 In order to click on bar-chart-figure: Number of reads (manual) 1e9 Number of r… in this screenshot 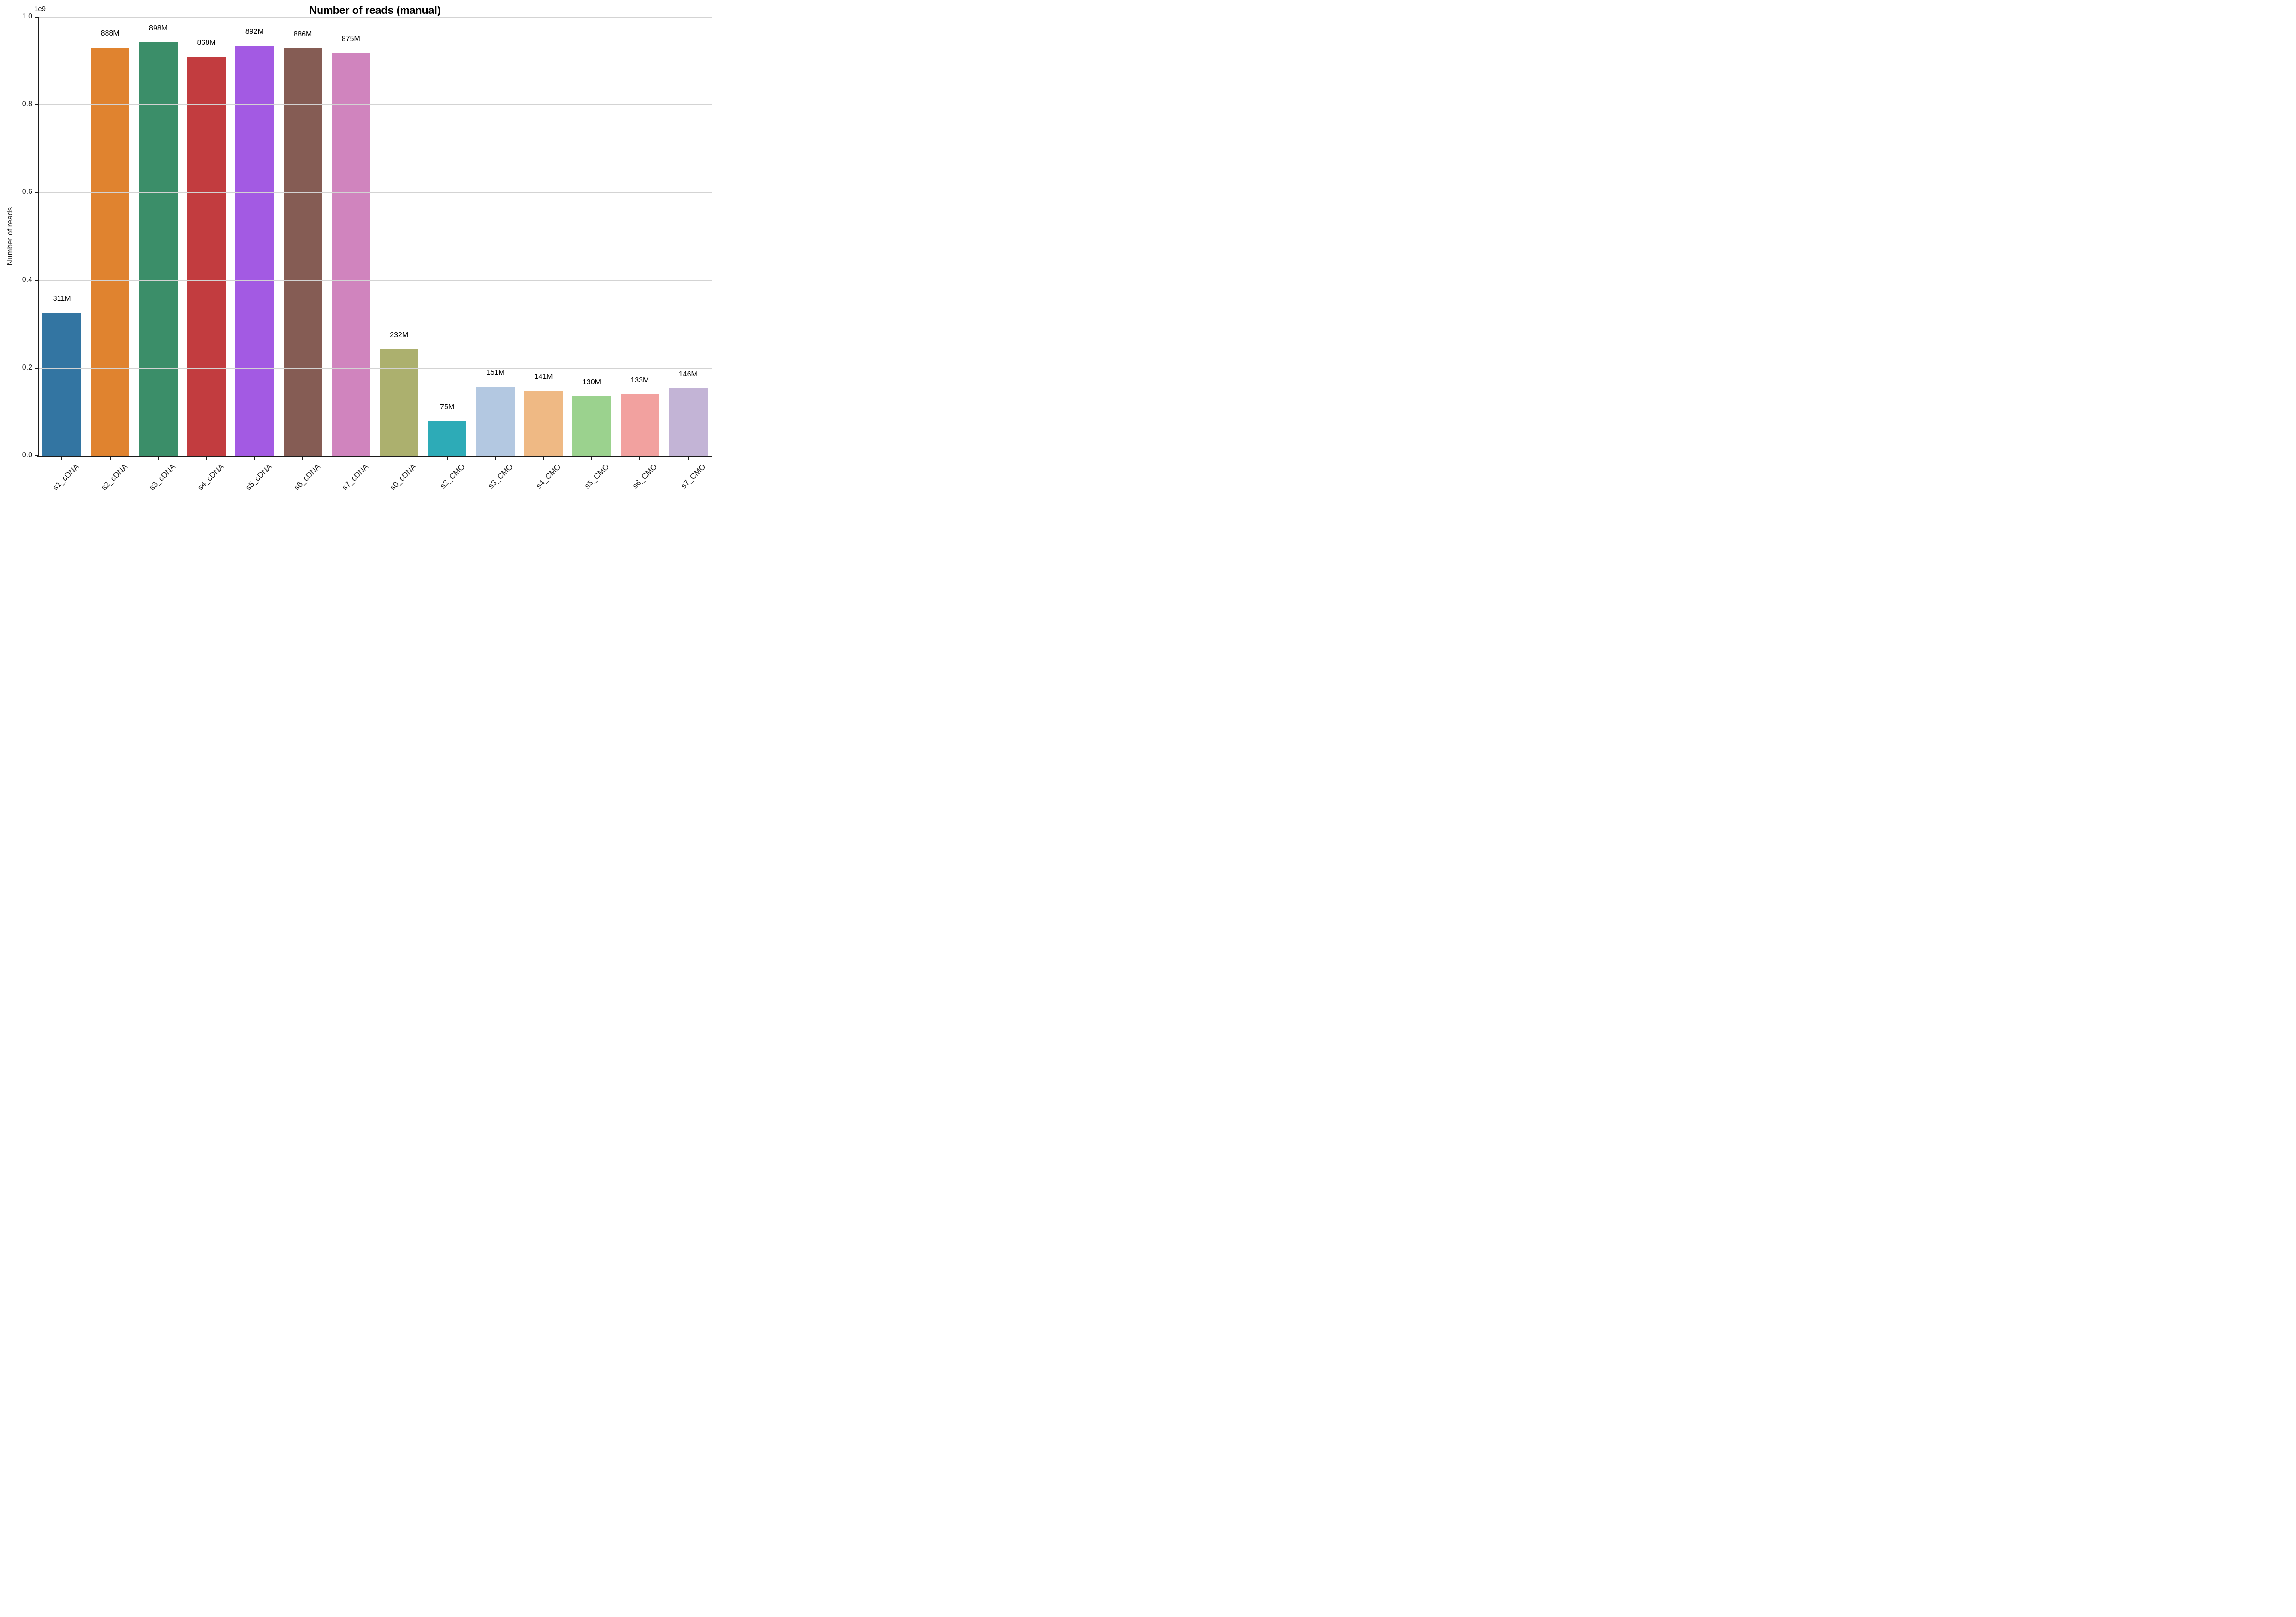, I will do `click(359, 252)`.